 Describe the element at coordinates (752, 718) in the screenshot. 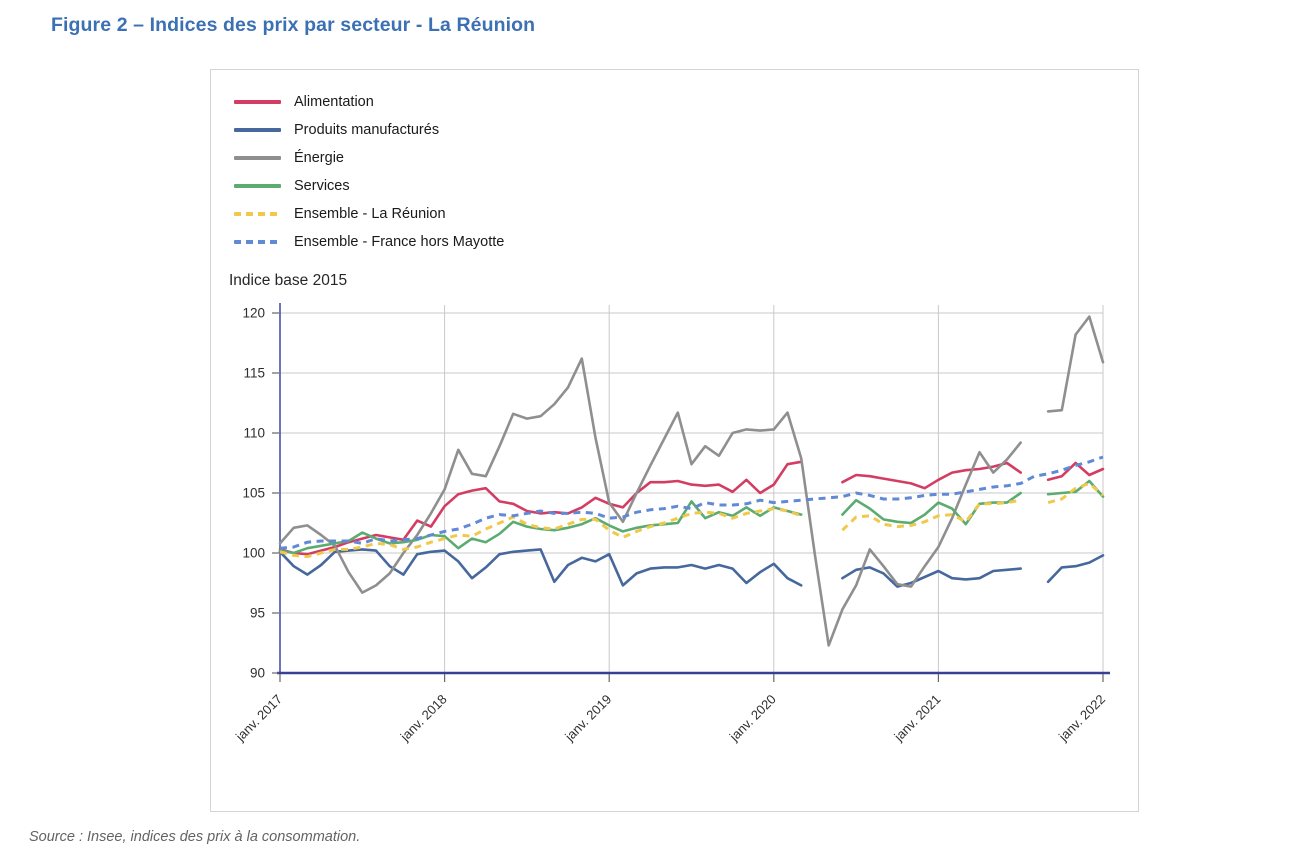

I see `svg-text: janv. 2020` at that location.